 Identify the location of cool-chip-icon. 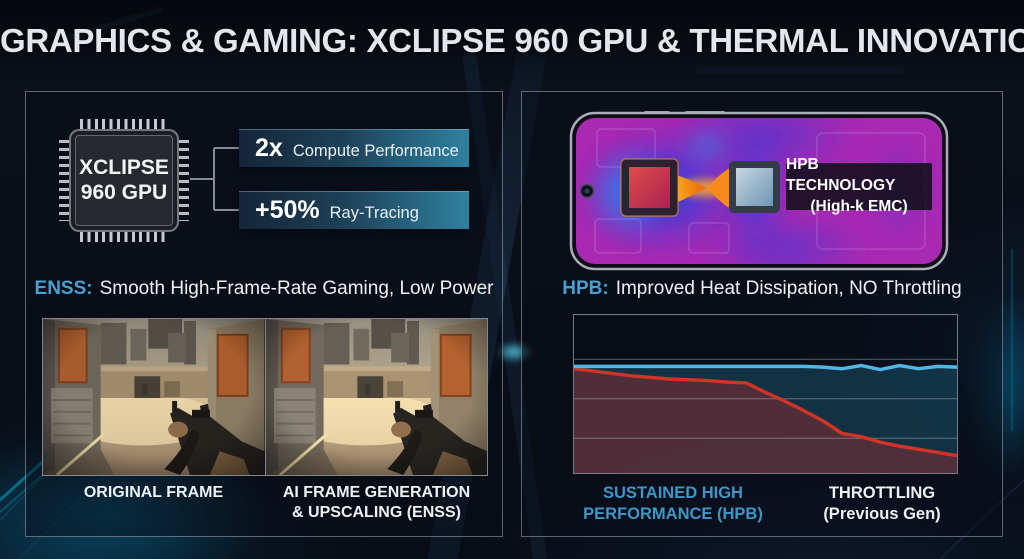
(754, 187).